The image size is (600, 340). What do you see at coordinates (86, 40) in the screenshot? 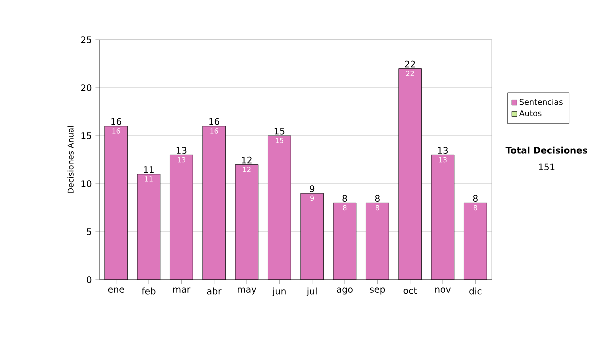
I see `y-tick-label: 25` at bounding box center [86, 40].